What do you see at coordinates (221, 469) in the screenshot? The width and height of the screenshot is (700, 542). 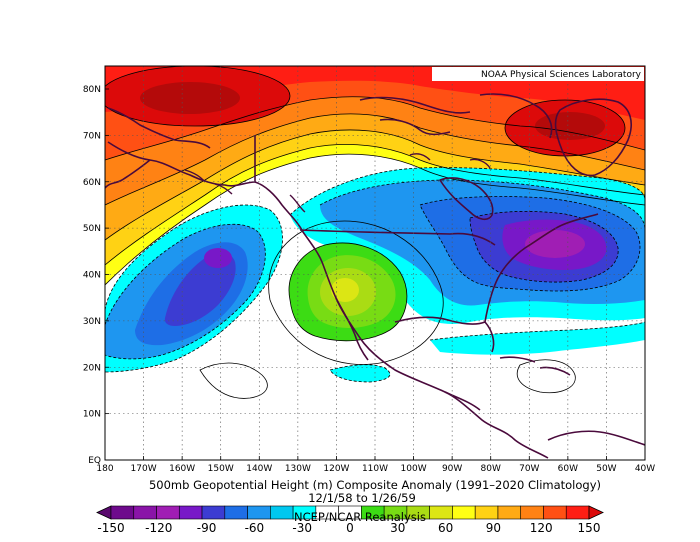 I see `lon-label: 150W` at bounding box center [221, 469].